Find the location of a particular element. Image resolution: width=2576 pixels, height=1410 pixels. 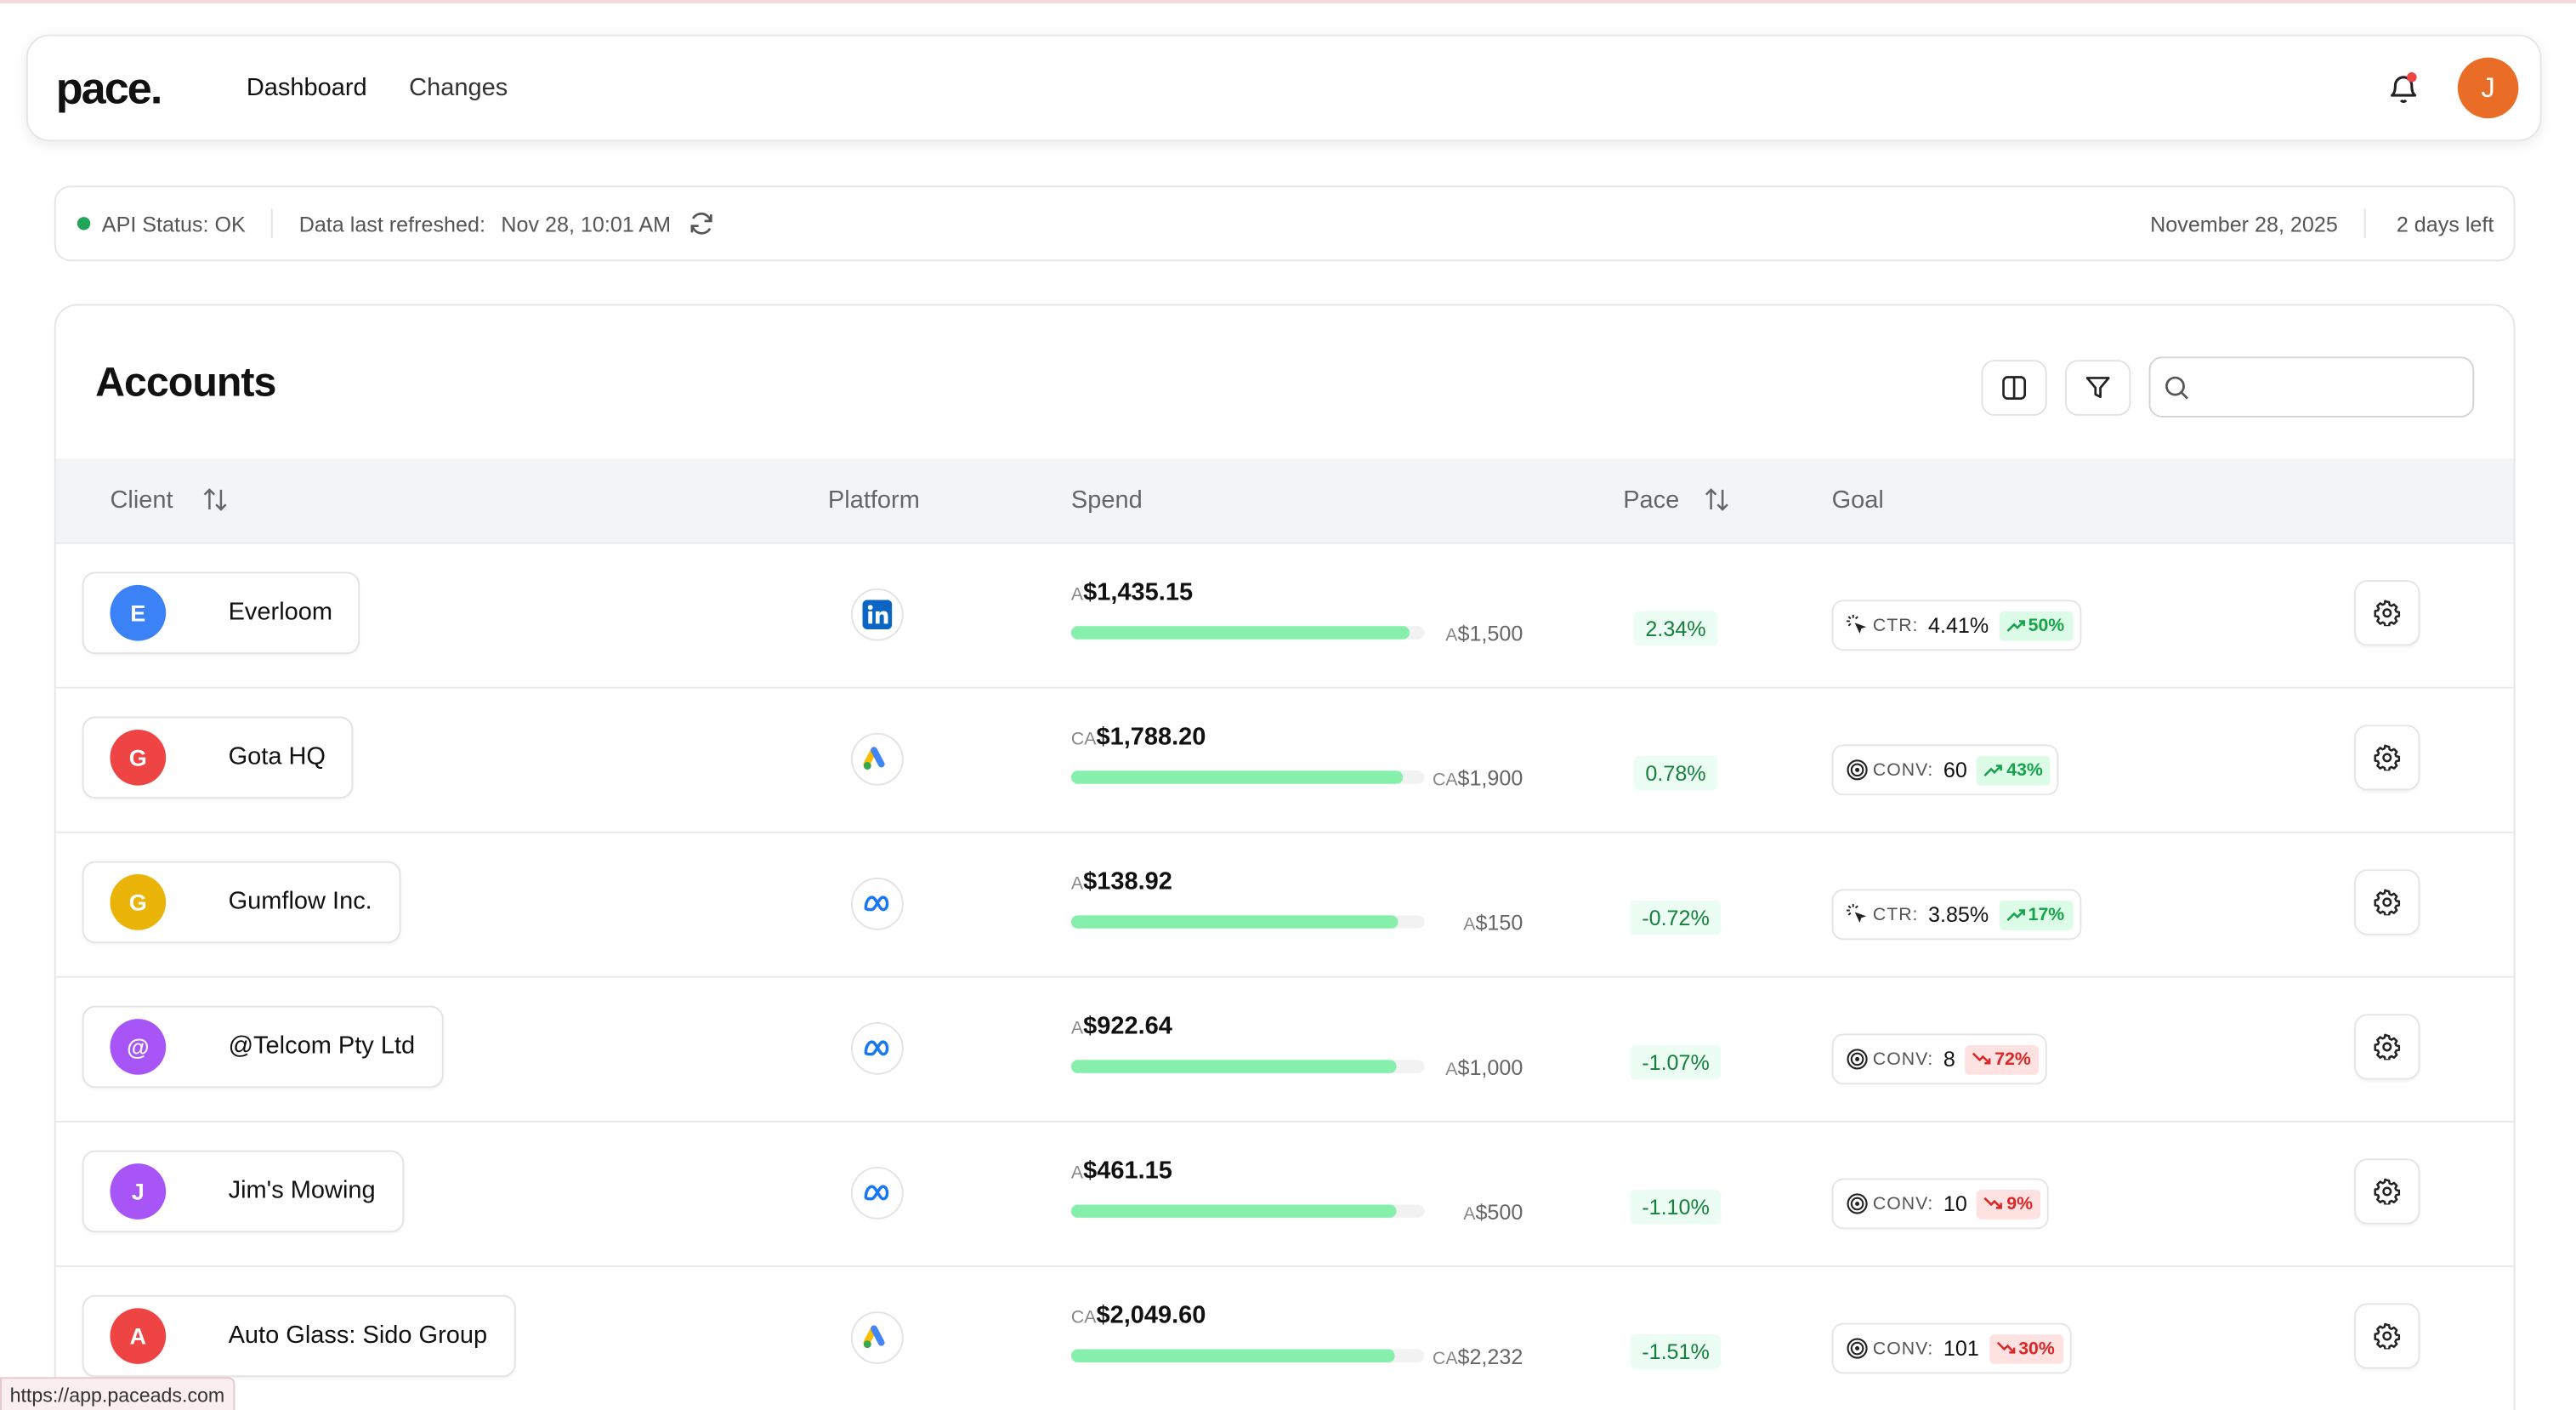

change-badge: 9% is located at coordinates (2009, 1204).